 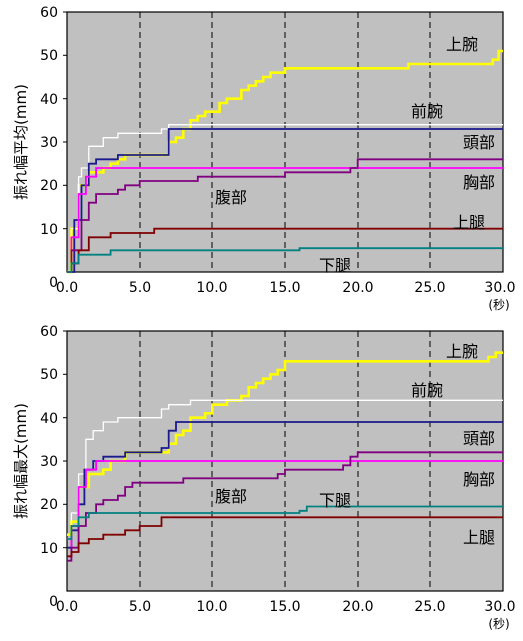 I want to click on x-axis-unit-1: (秒), so click(x=498, y=305).